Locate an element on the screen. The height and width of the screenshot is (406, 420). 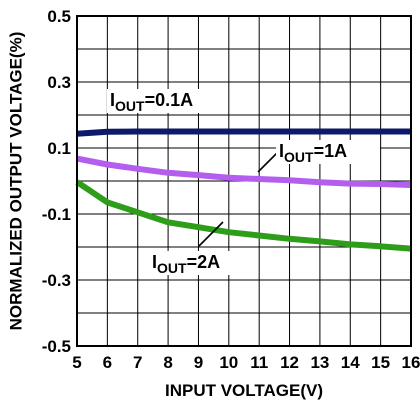
y-tick-label: 0.1 is located at coordinates (59, 148).